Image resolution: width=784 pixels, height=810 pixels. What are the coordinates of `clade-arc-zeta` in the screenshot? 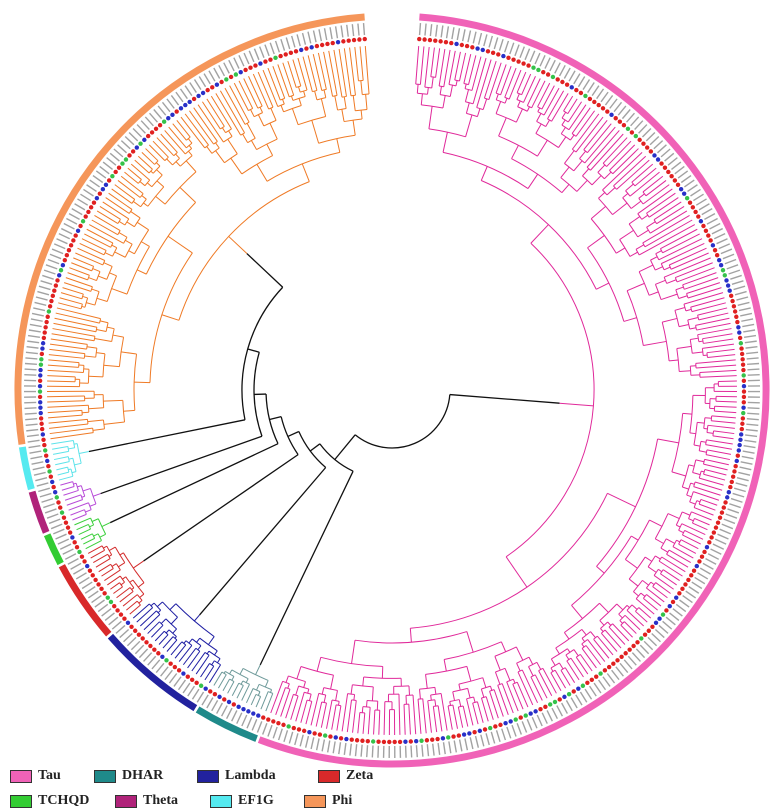 It's located at (85, 600).